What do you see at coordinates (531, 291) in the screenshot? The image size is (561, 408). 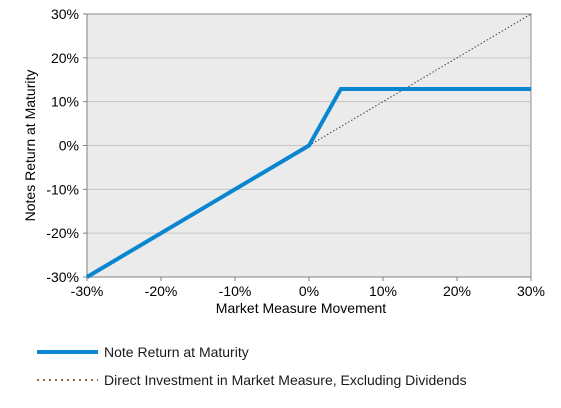 I see `x-tick-label: 30%` at bounding box center [531, 291].